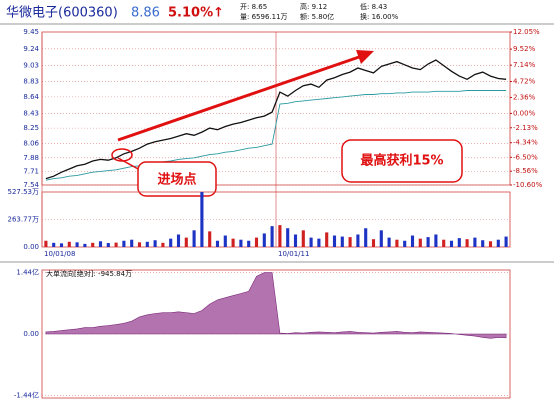  I want to click on y-tick-label: 8.64, so click(31, 97).